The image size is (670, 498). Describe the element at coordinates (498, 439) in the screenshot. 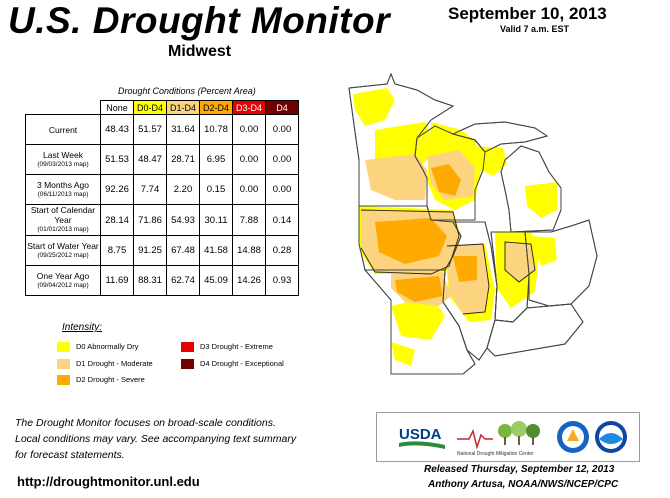

I see `ndmc-logo: National Drought Mitigation Center` at that location.